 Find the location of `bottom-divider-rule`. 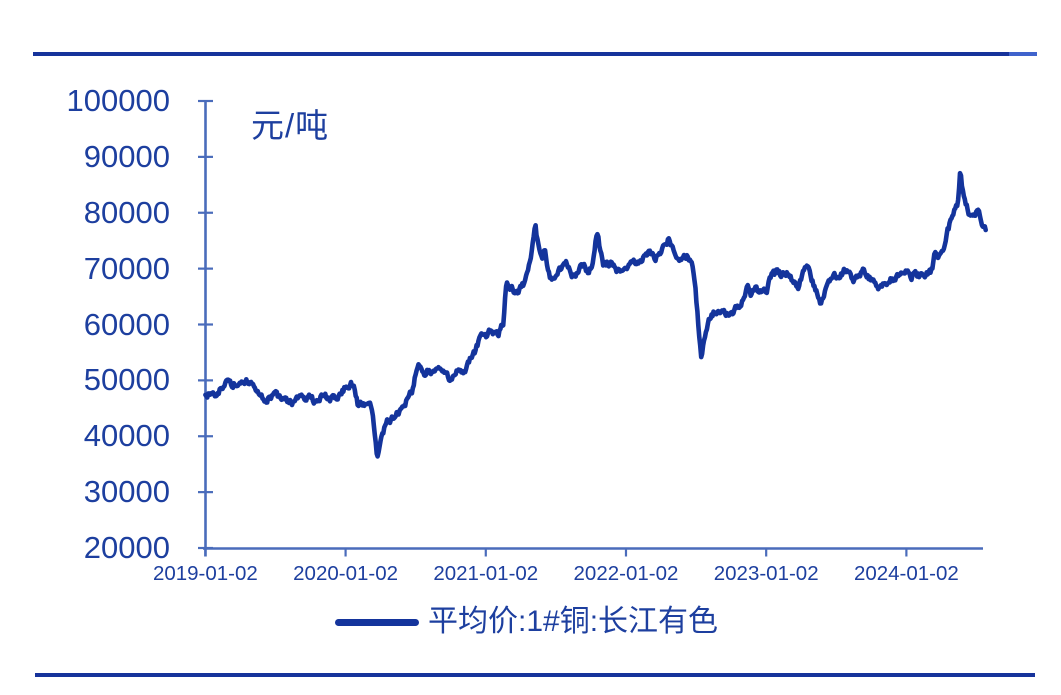

bottom-divider-rule is located at coordinates (535, 675).